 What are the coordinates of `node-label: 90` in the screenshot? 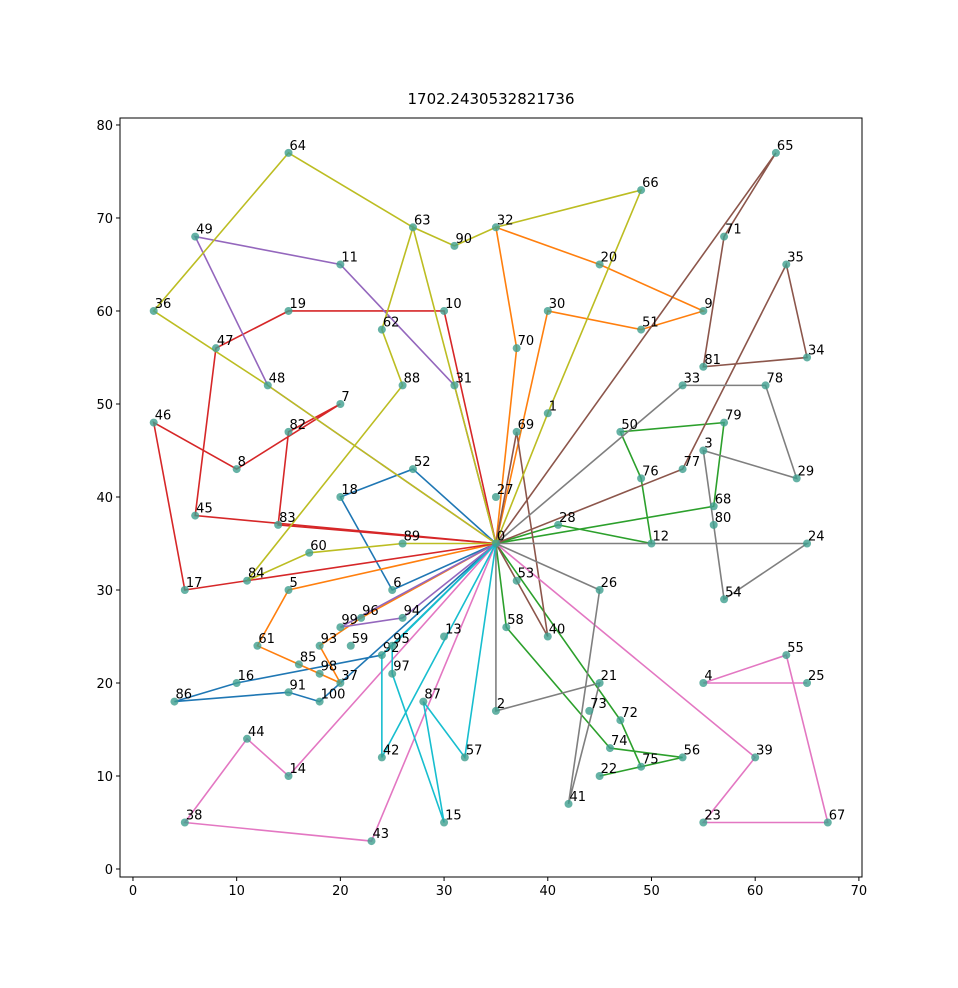 It's located at (463, 239).